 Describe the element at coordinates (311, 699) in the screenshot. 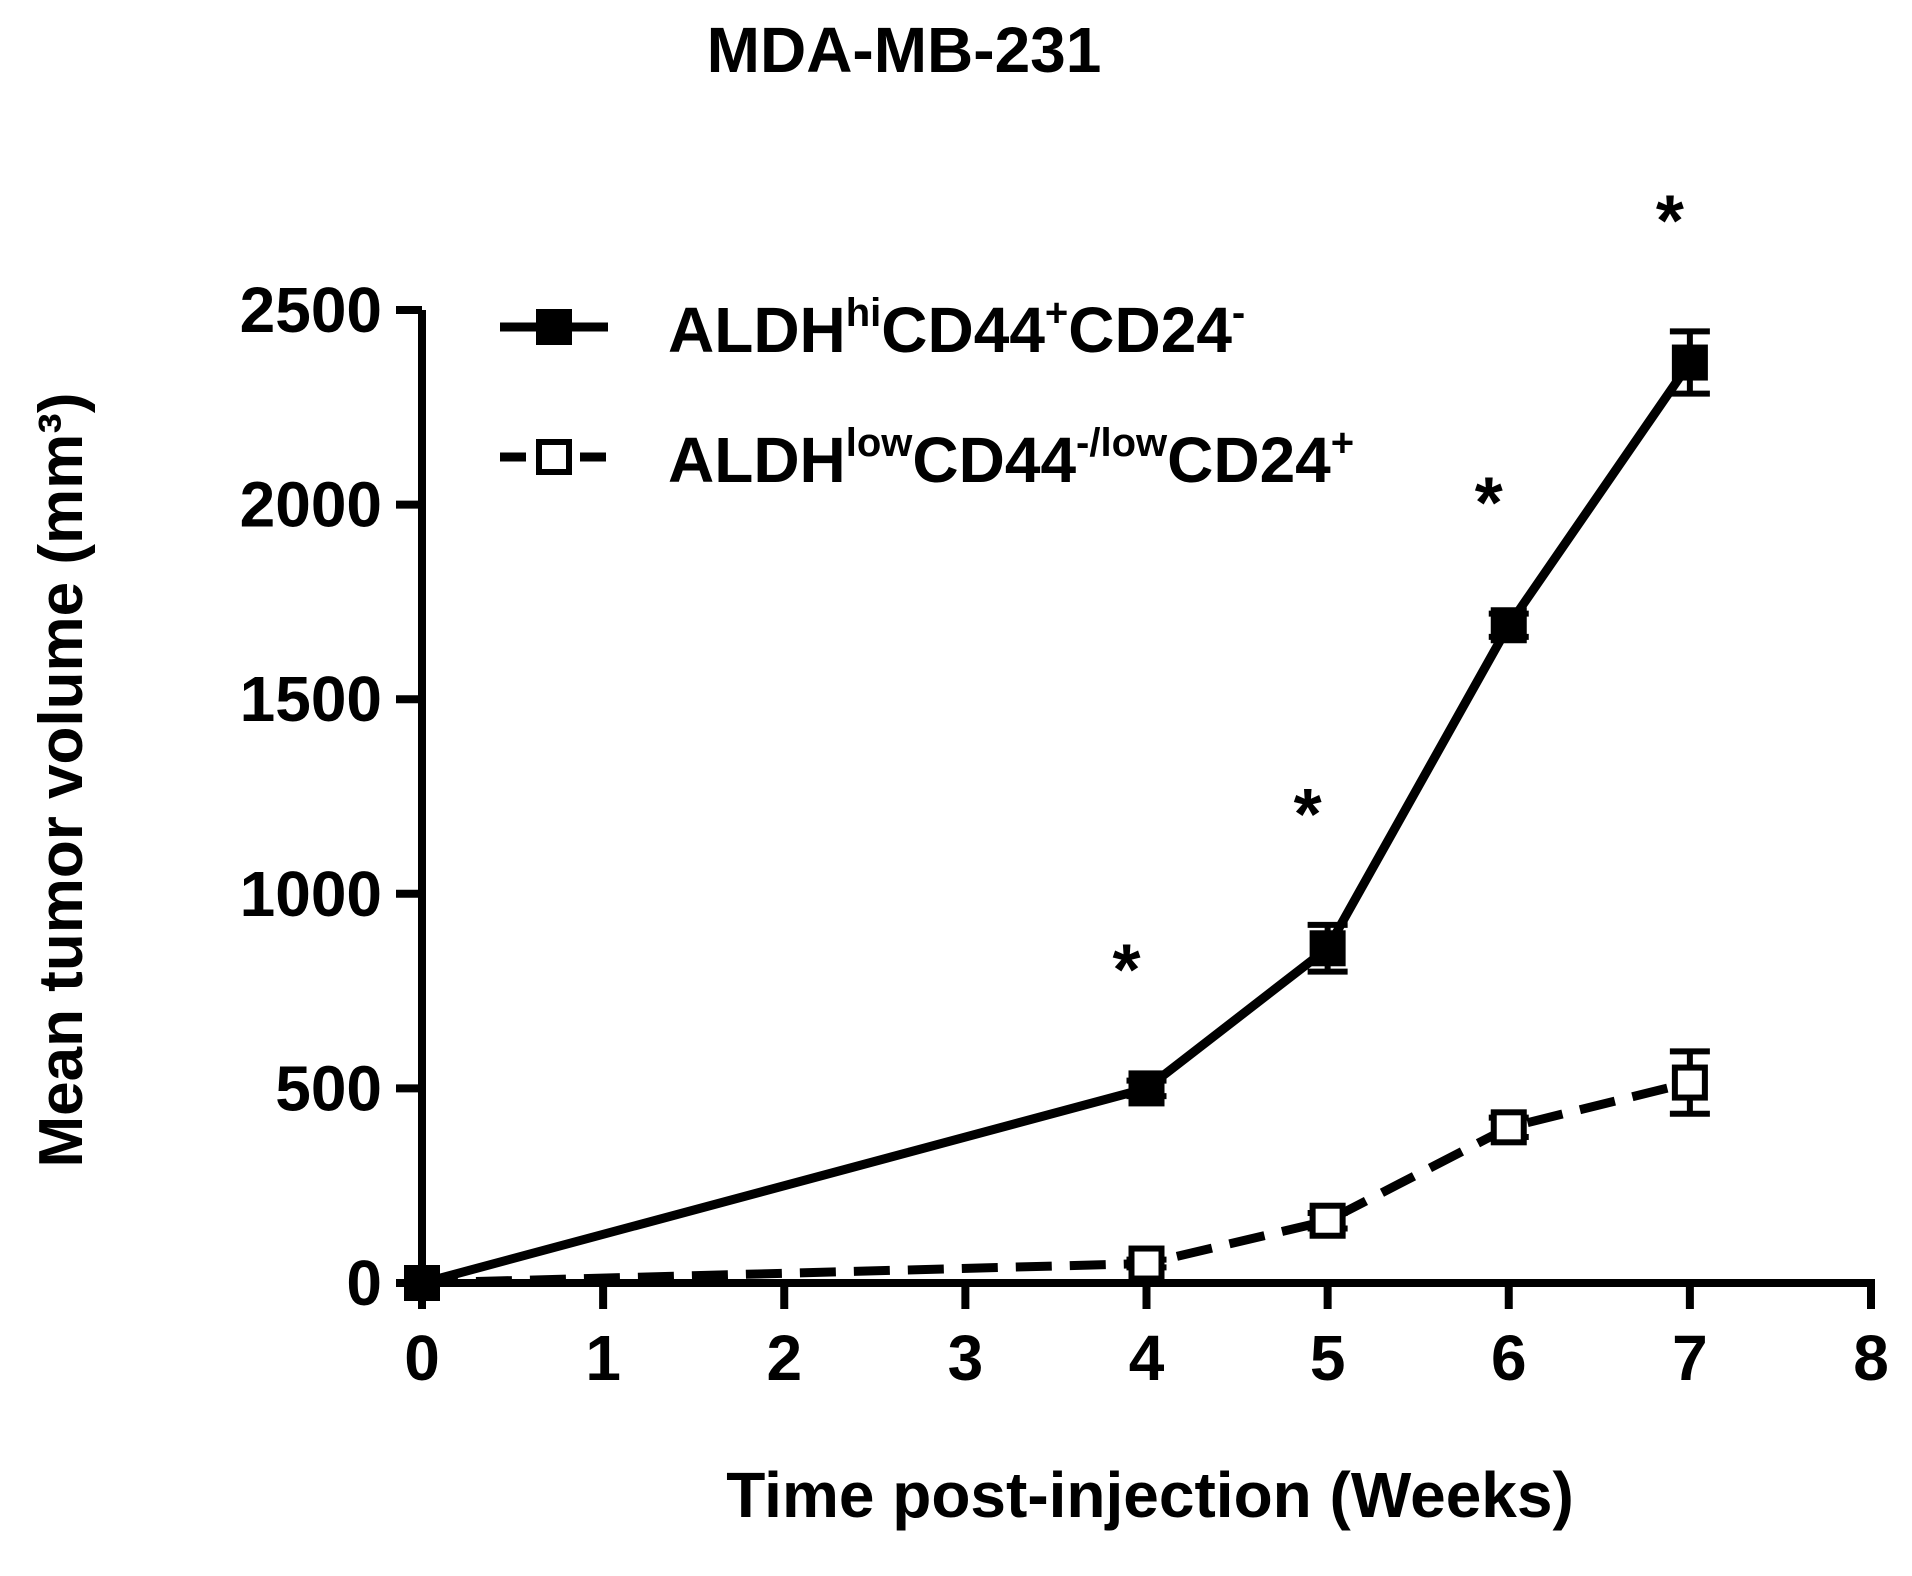

I see `y-tick-label: 1500` at that location.